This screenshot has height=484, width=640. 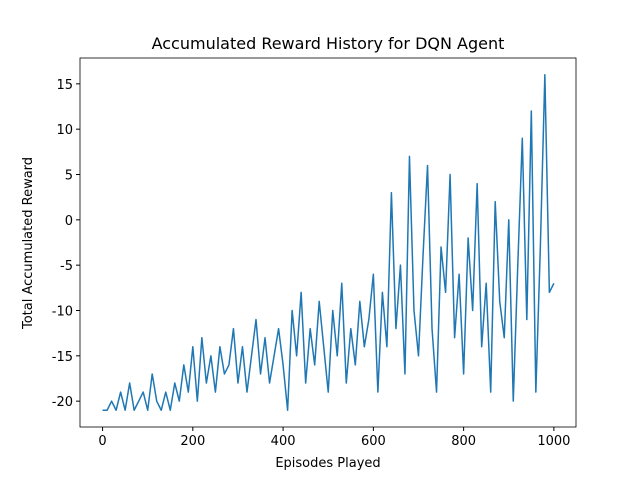 What do you see at coordinates (69, 176) in the screenshot?
I see `y-tick-label: 5` at bounding box center [69, 176].